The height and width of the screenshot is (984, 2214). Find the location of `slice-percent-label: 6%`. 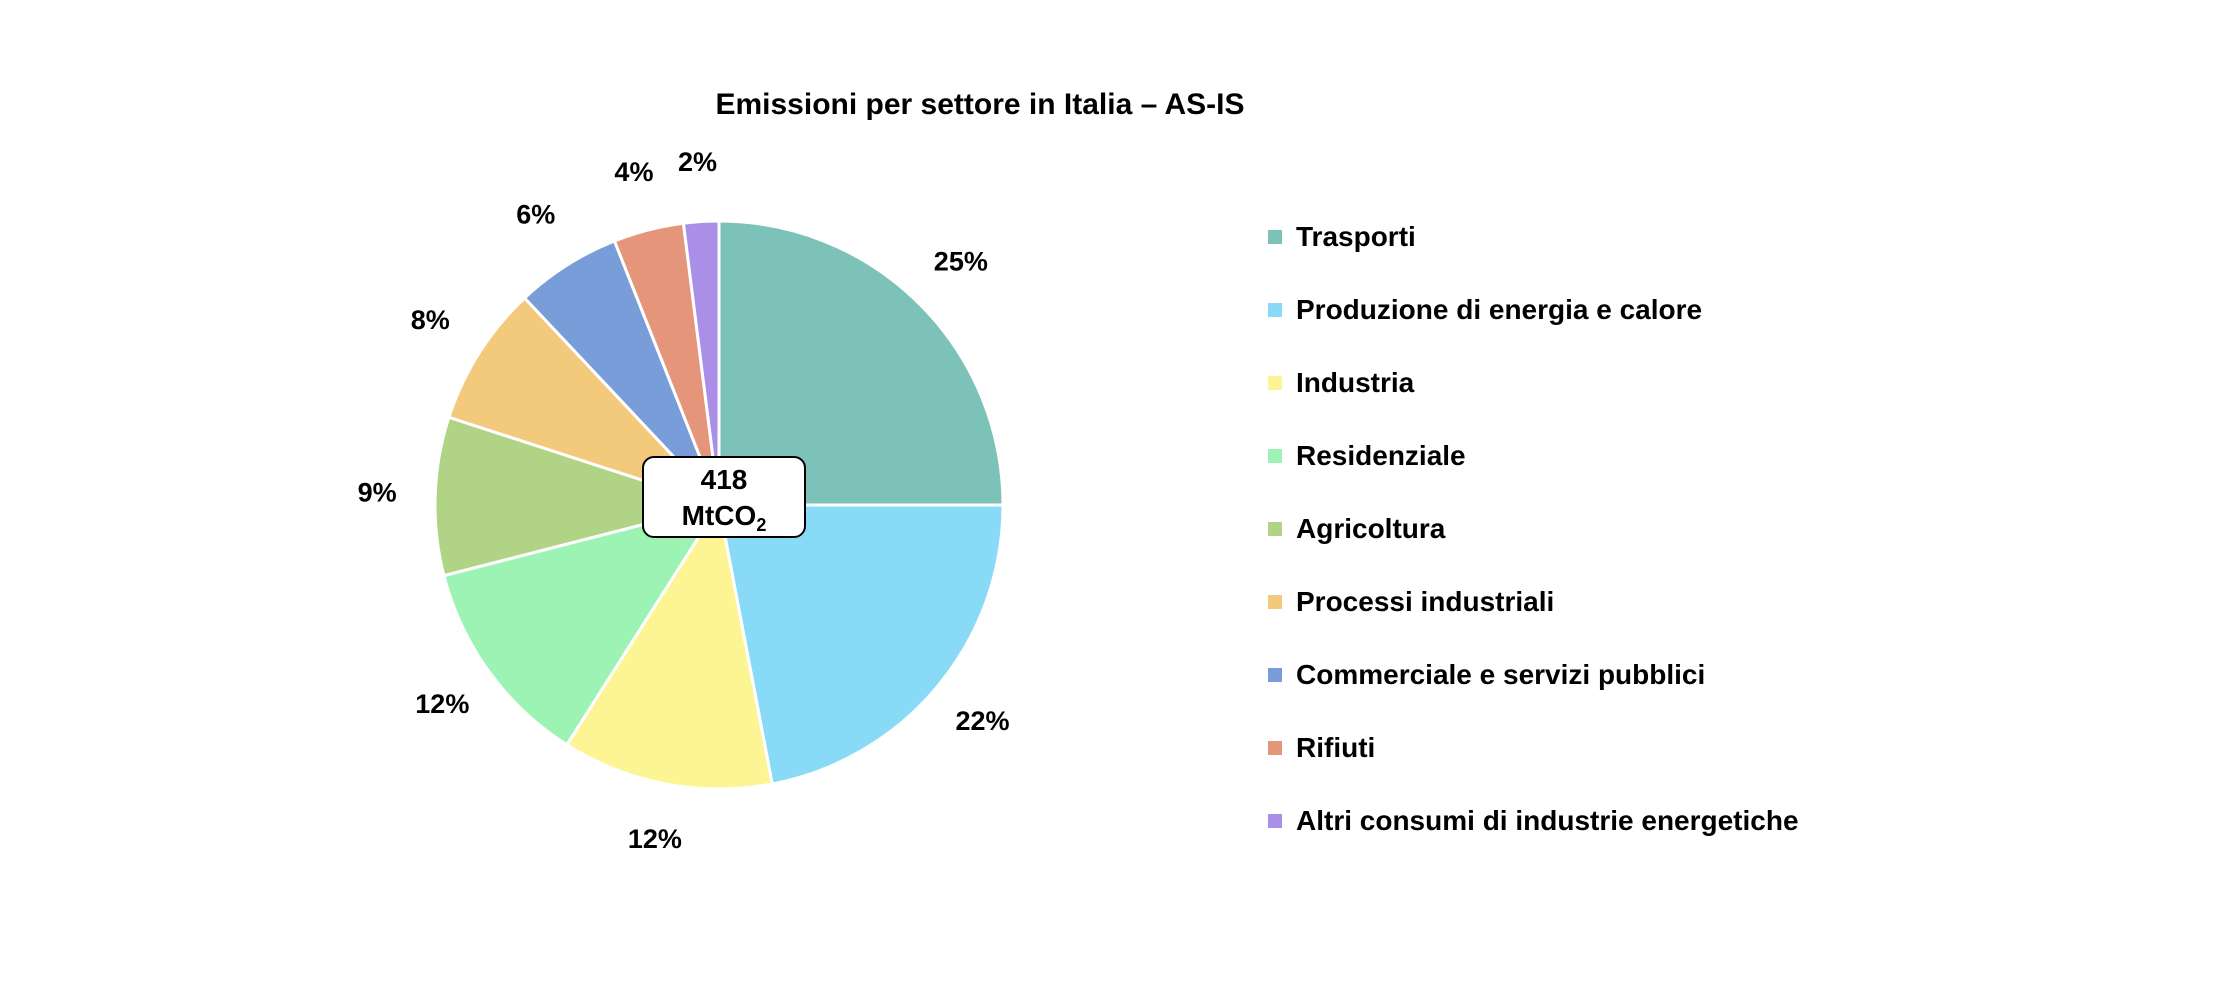

slice-percent-label: 6% is located at coordinates (535, 214).